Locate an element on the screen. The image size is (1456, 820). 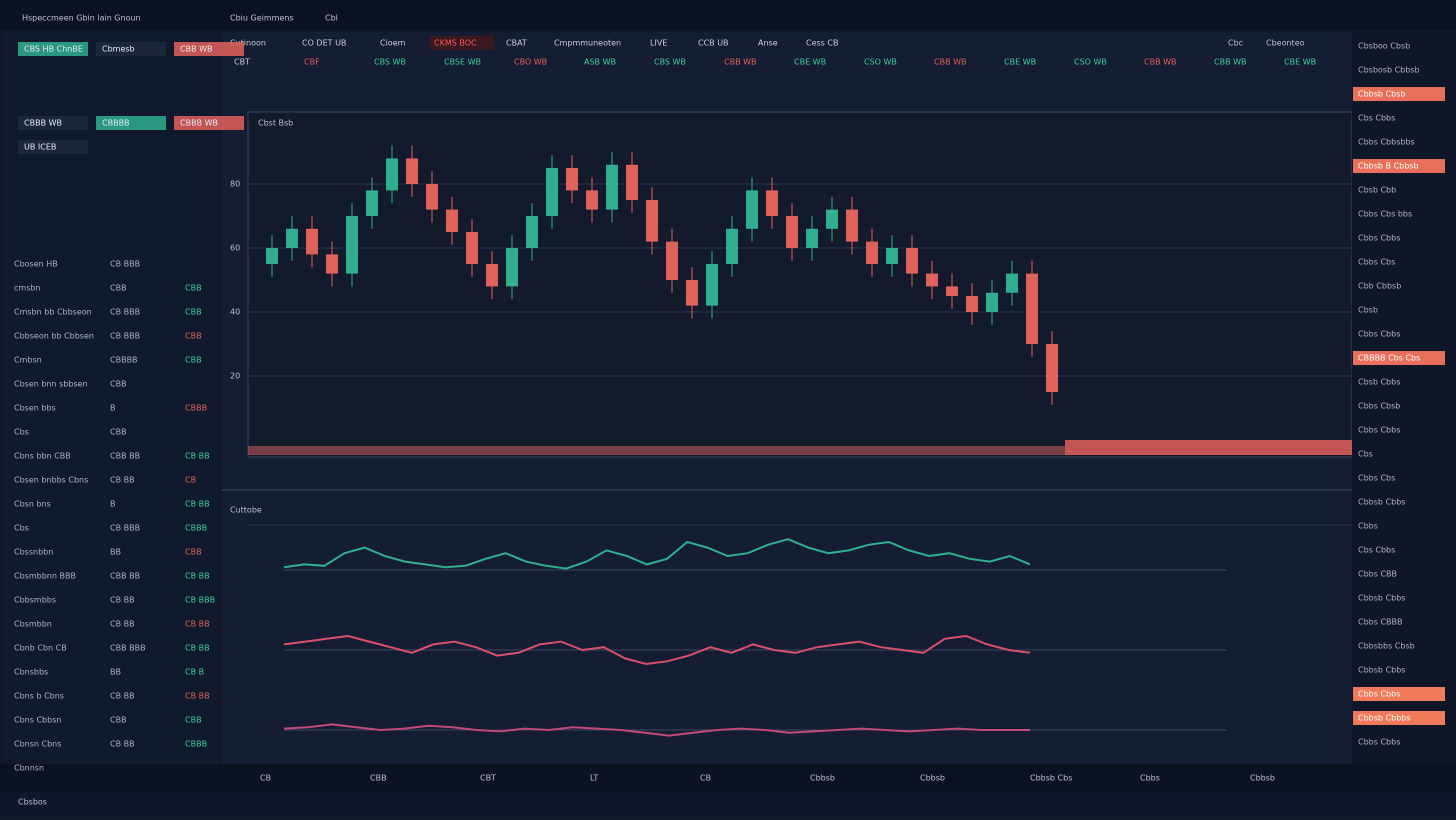
toolbar-item: Cbeonteo is located at coordinates (1285, 43).